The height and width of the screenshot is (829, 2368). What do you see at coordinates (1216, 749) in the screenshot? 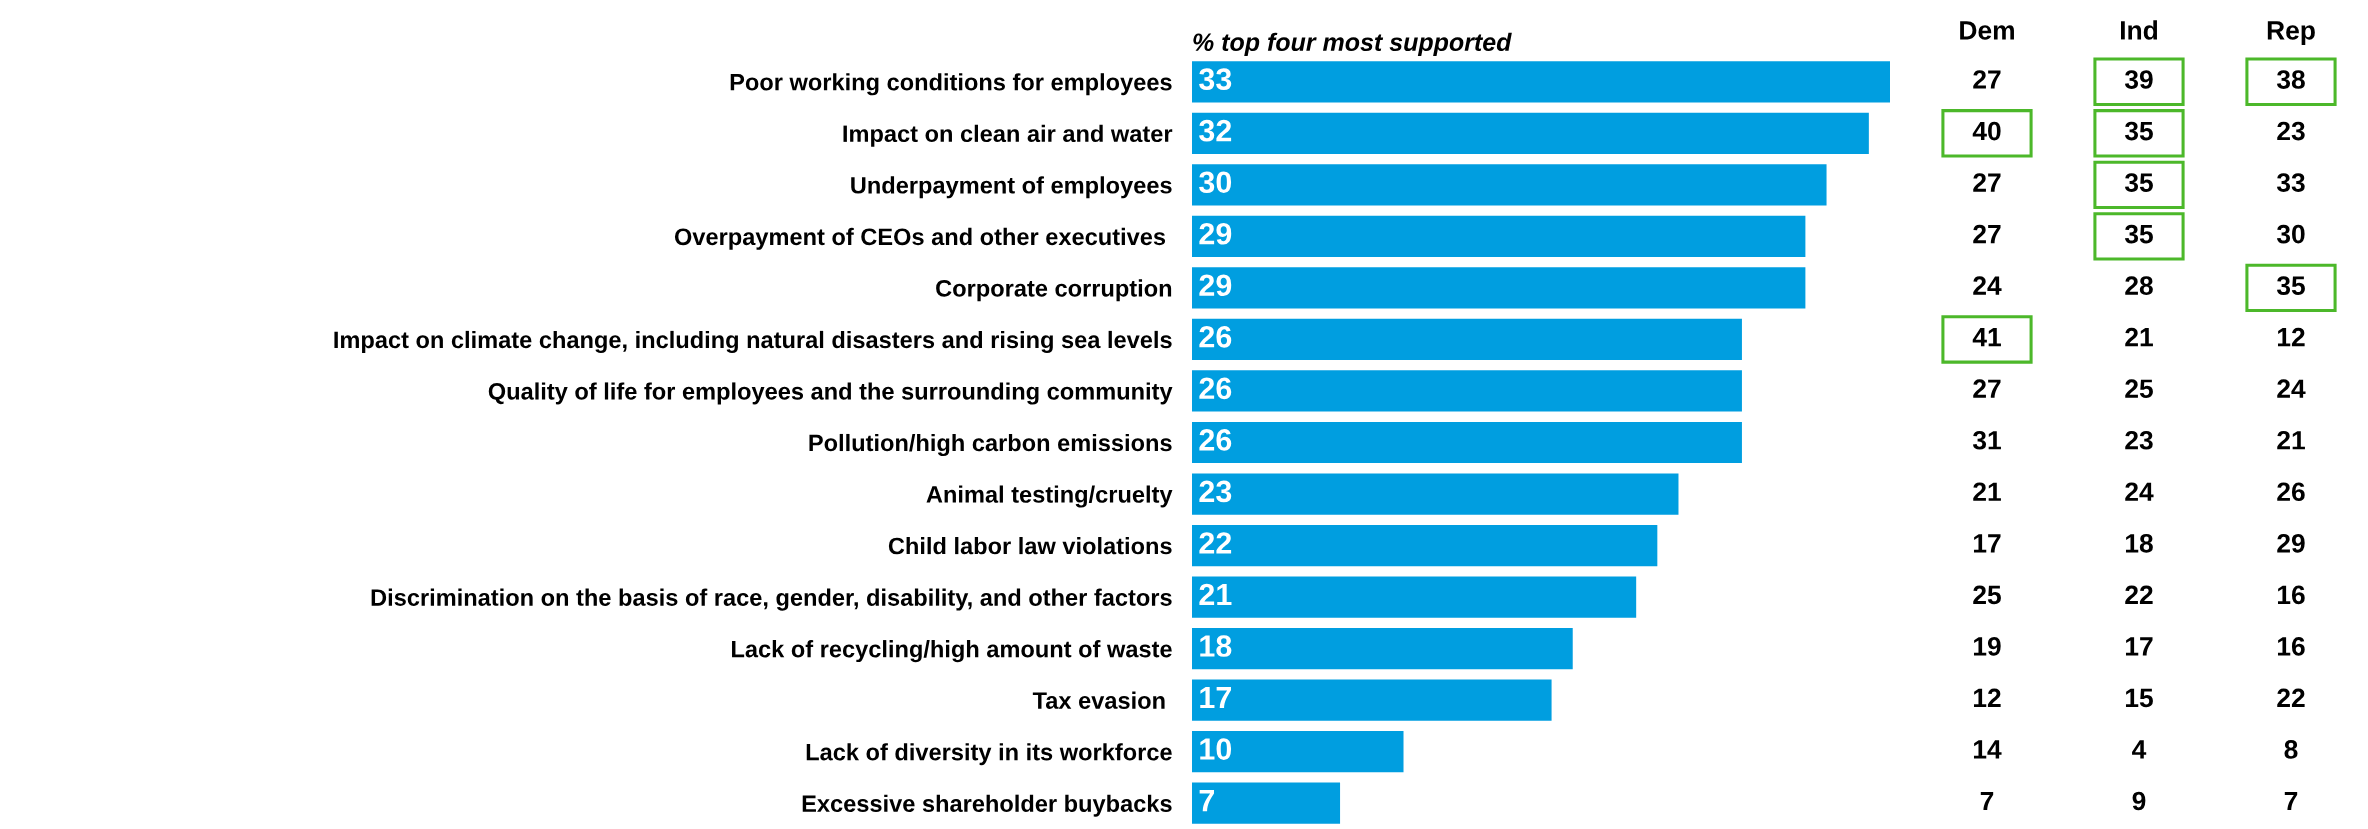
I see `data-label: 10` at bounding box center [1216, 749].